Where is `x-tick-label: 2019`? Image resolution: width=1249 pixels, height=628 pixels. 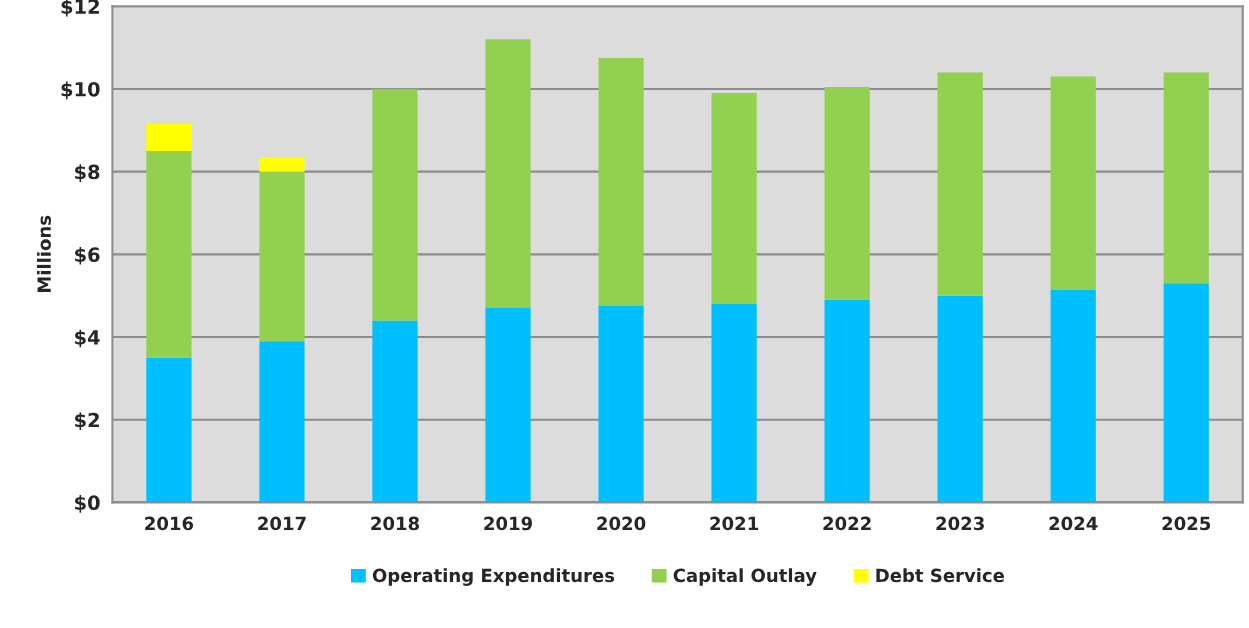 x-tick-label: 2019 is located at coordinates (508, 523).